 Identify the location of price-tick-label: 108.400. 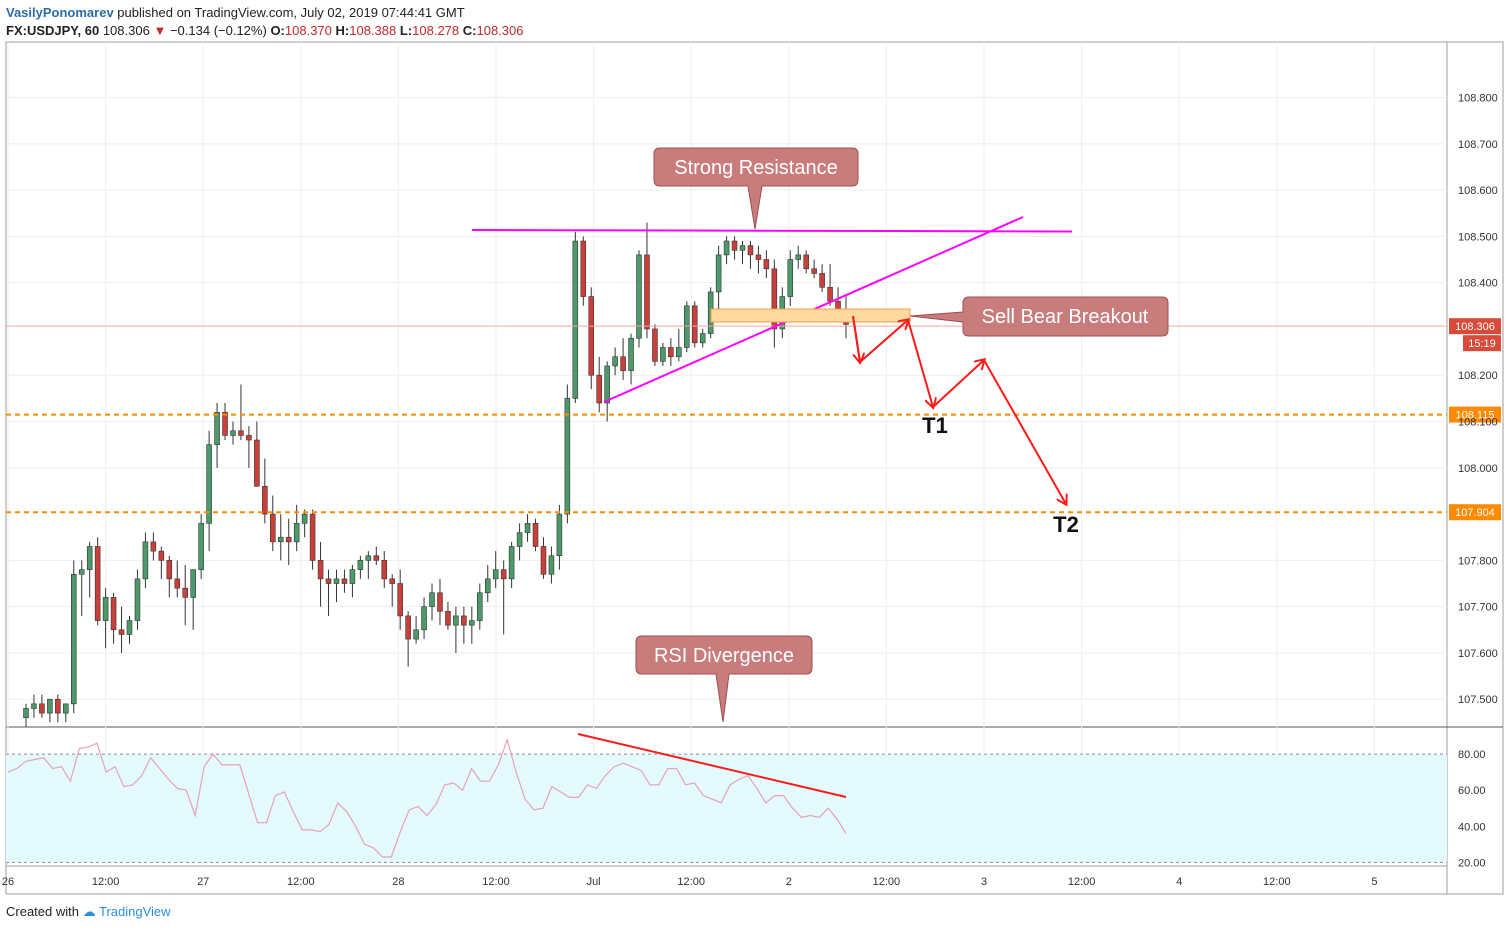
(1478, 284).